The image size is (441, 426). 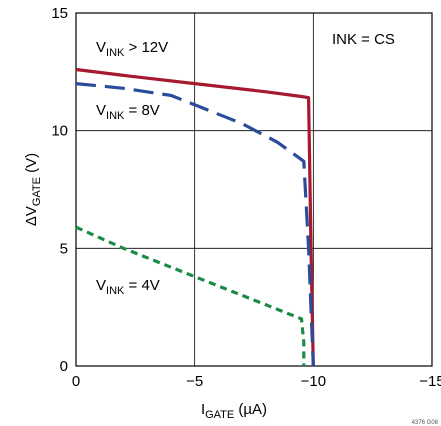 I want to click on y-tick-label: 5, so click(x=64, y=248).